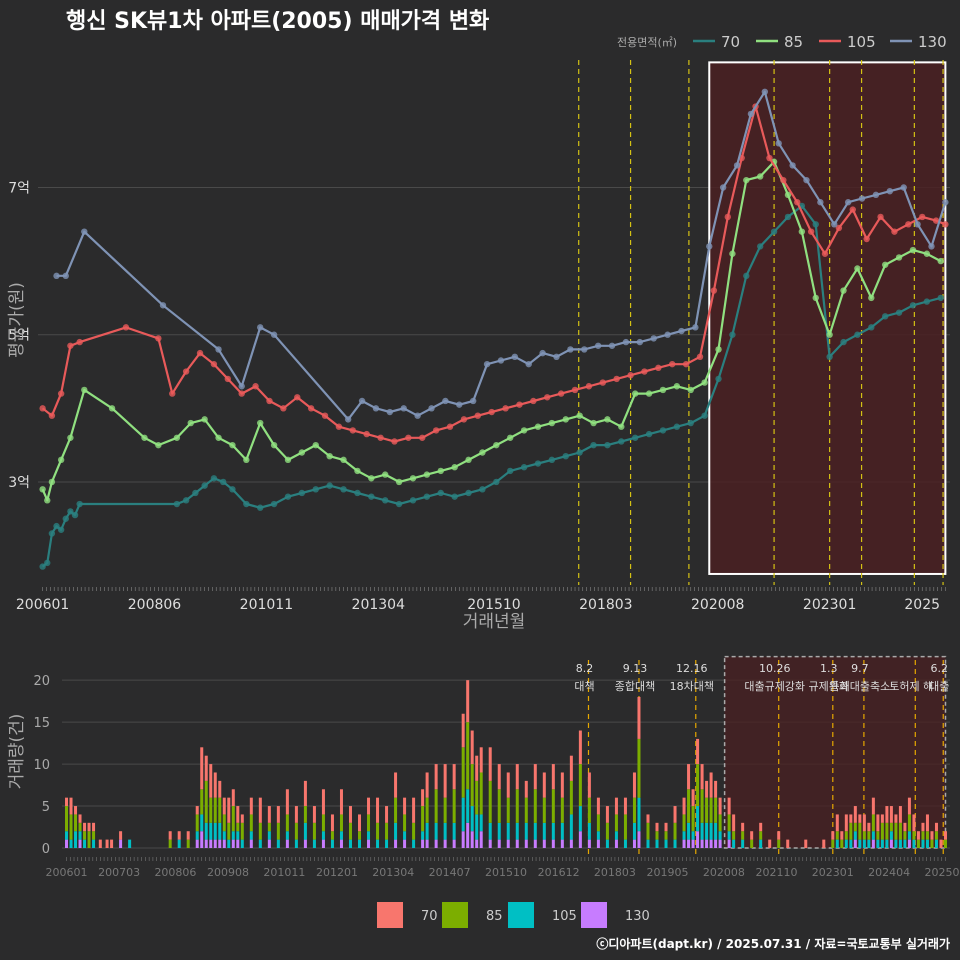 This screenshot has height=960, width=960. Describe the element at coordinates (829, 605) in the screenshot. I see `x-tick-label: 202301` at that location.